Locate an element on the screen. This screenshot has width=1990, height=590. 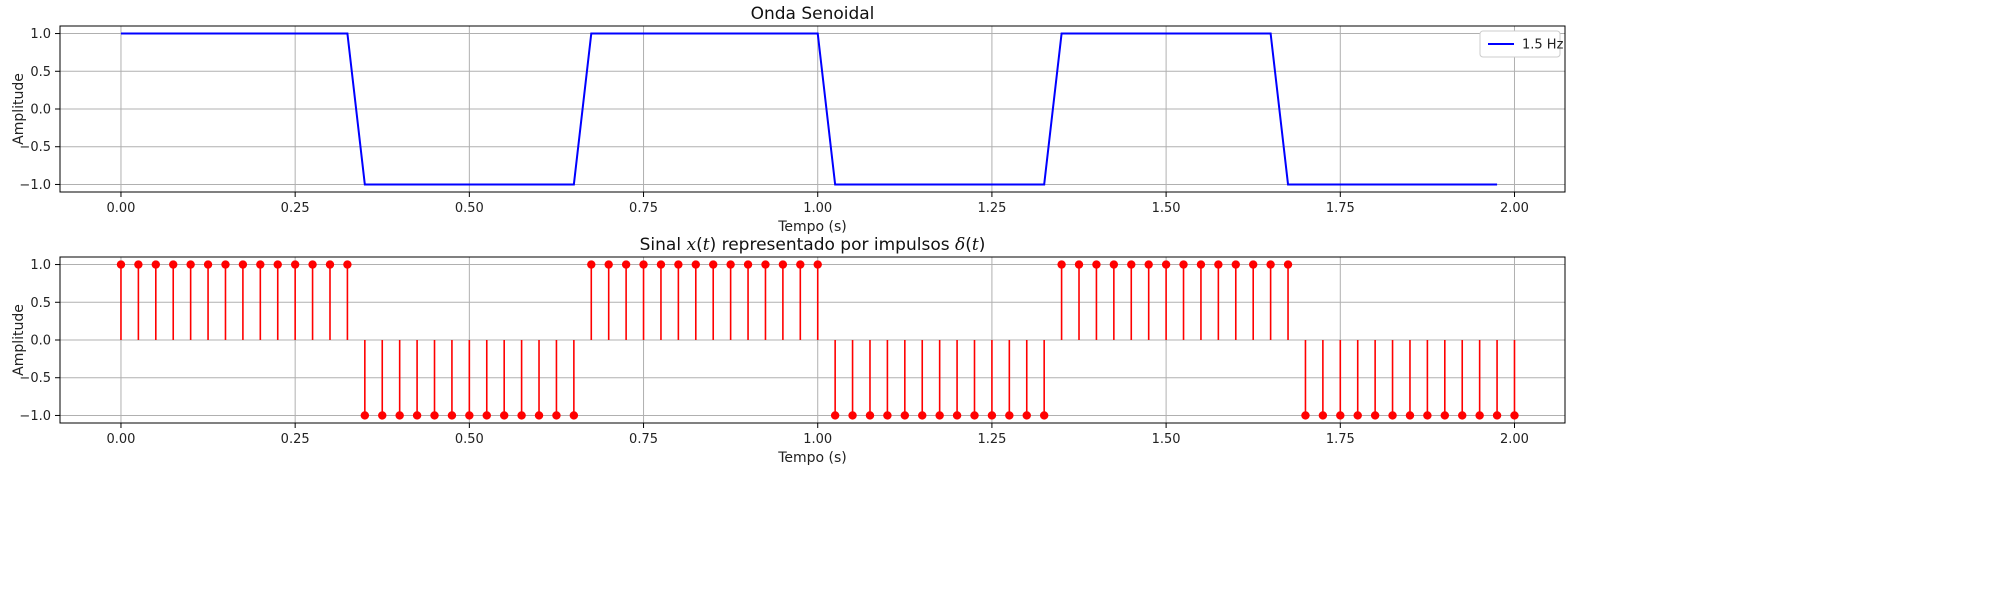
legend: 1.5 Hz is located at coordinates (1521, 44).